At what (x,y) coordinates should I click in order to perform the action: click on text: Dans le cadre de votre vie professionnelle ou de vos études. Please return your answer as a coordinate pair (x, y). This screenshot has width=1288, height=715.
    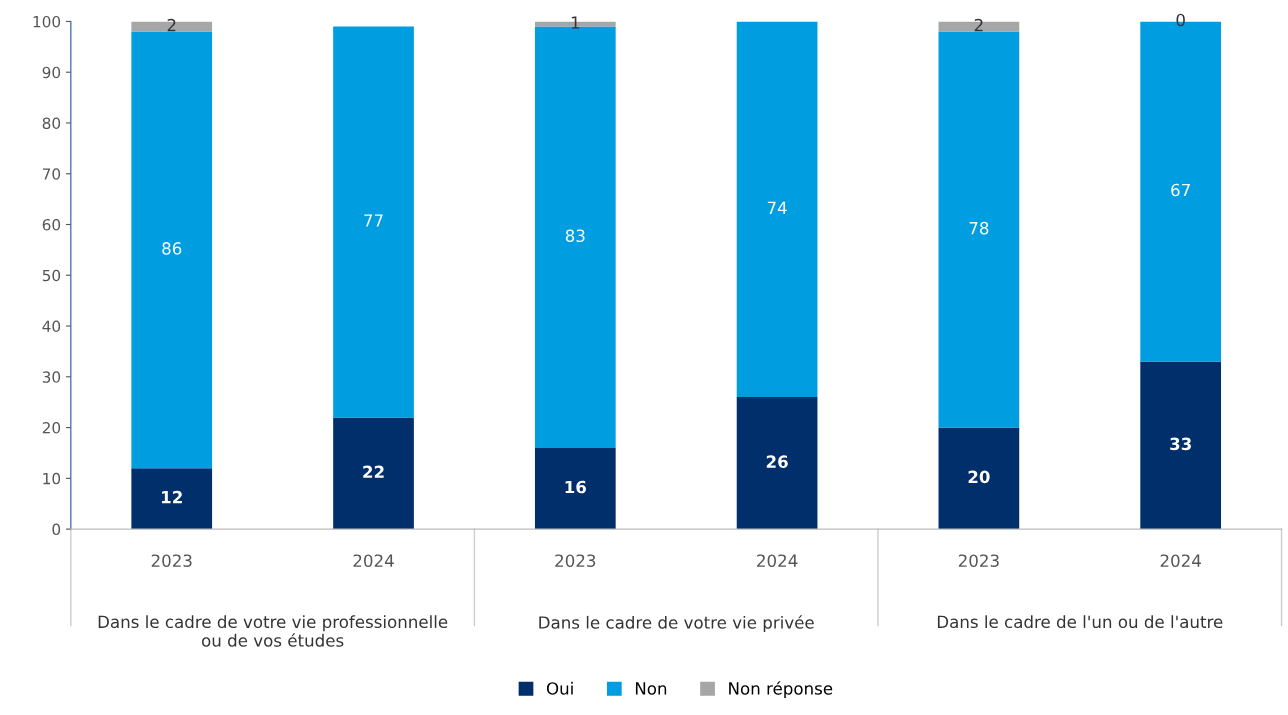
    Looking at the image, I should click on (273, 631).